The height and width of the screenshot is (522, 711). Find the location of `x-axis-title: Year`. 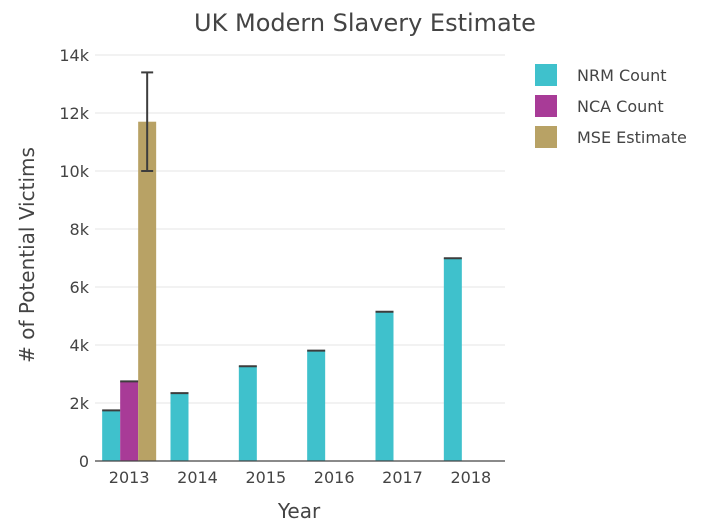

x-axis-title: Year is located at coordinates (299, 510).